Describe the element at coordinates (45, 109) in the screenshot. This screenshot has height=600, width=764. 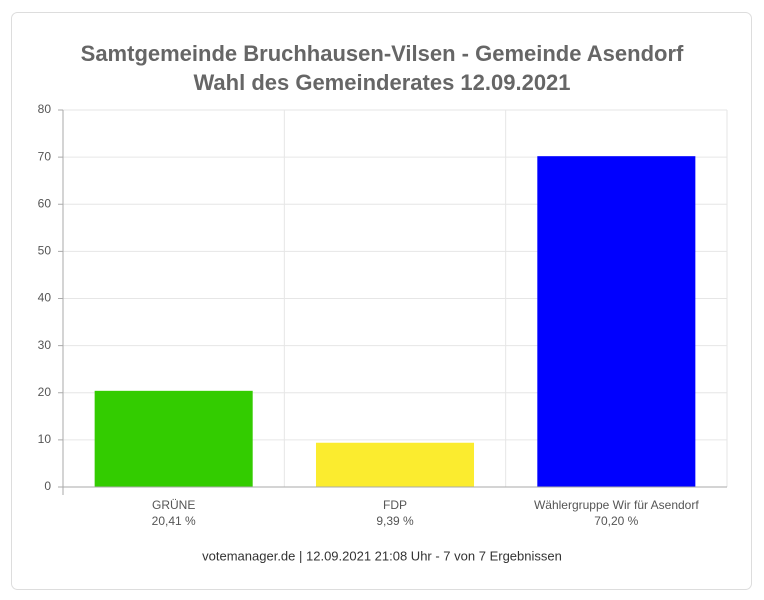
I see `y-tick-label: 80` at that location.